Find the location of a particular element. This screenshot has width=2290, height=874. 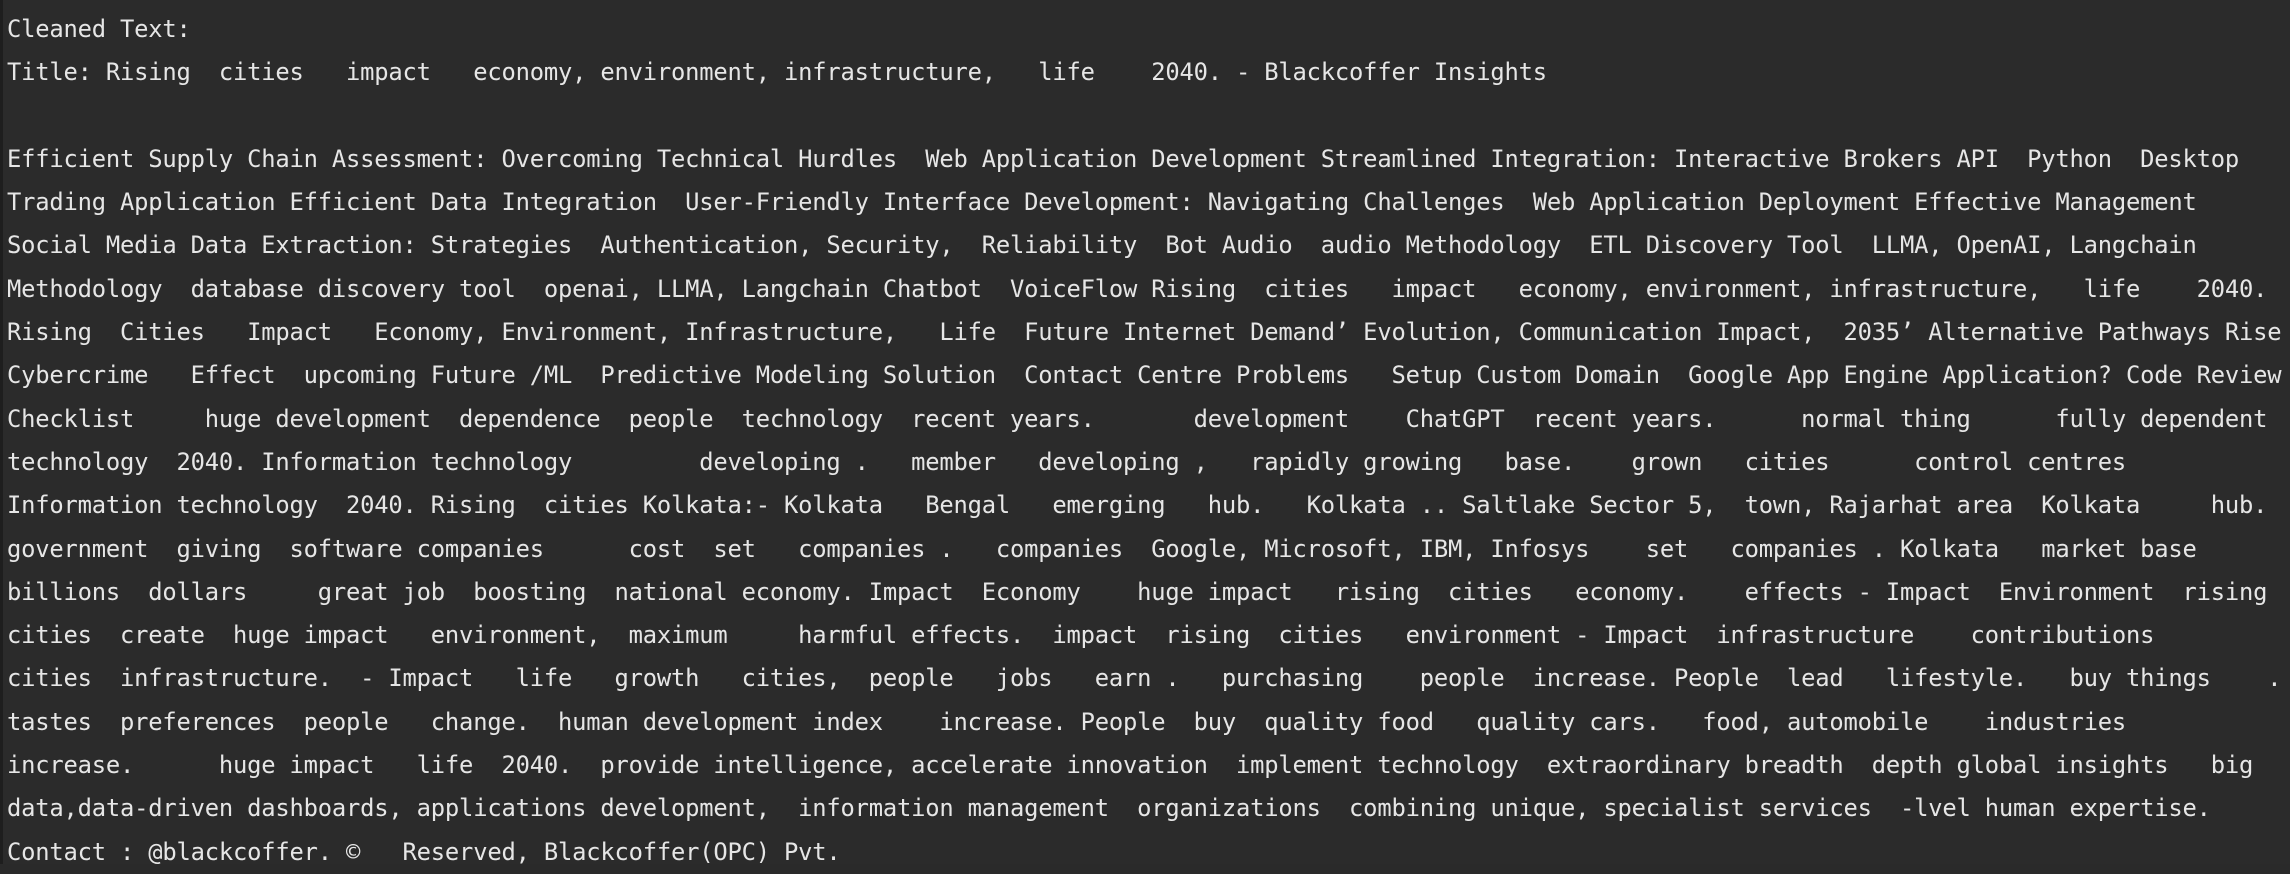

blank-line is located at coordinates (1148, 116).